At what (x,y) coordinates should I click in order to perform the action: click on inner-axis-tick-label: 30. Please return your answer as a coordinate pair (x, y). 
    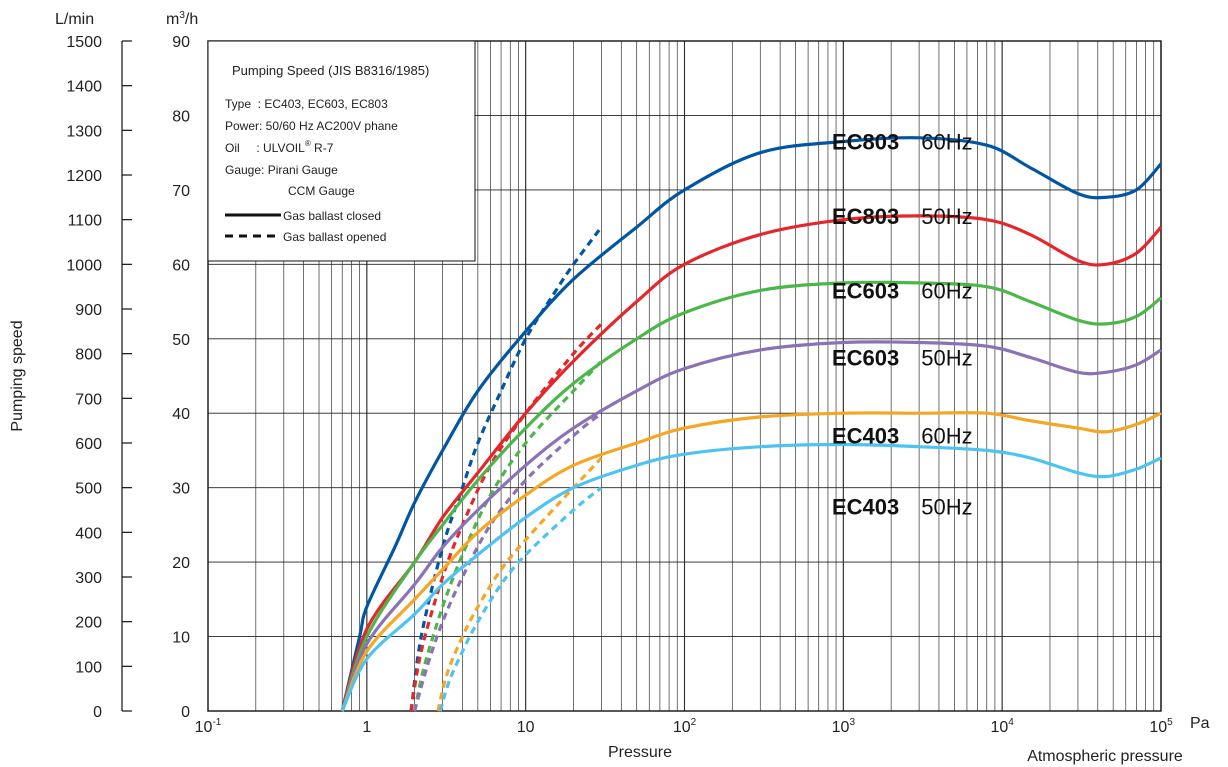
    Looking at the image, I should click on (181, 489).